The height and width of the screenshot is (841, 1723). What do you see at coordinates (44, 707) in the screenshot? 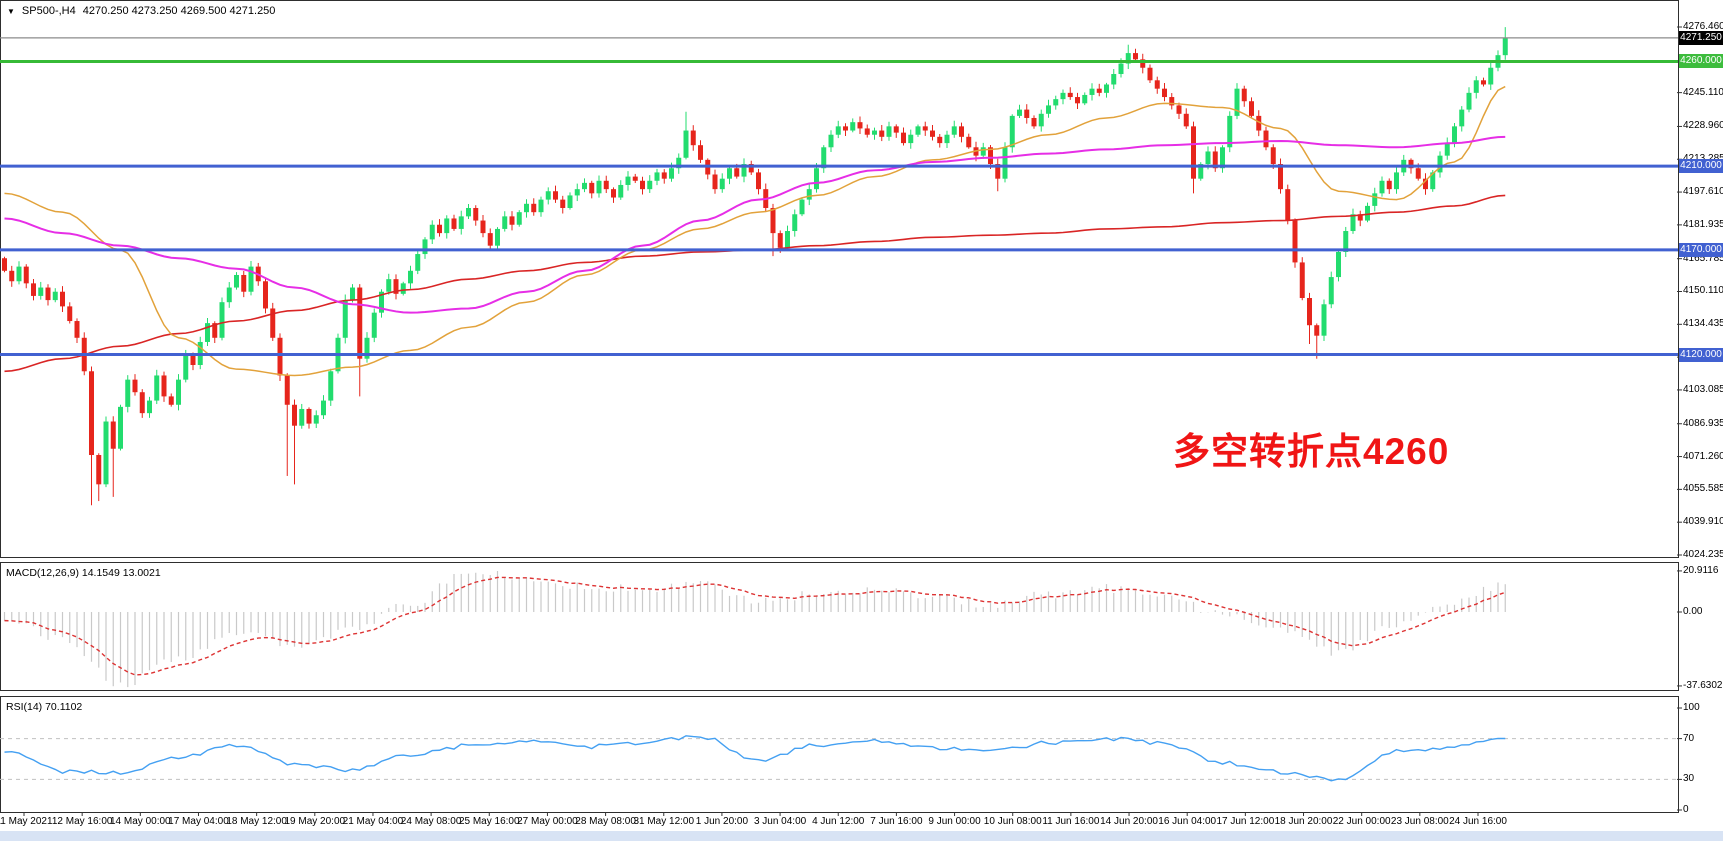
I see `rsi-indicator-label: RSI(14) 70.1102` at bounding box center [44, 707].